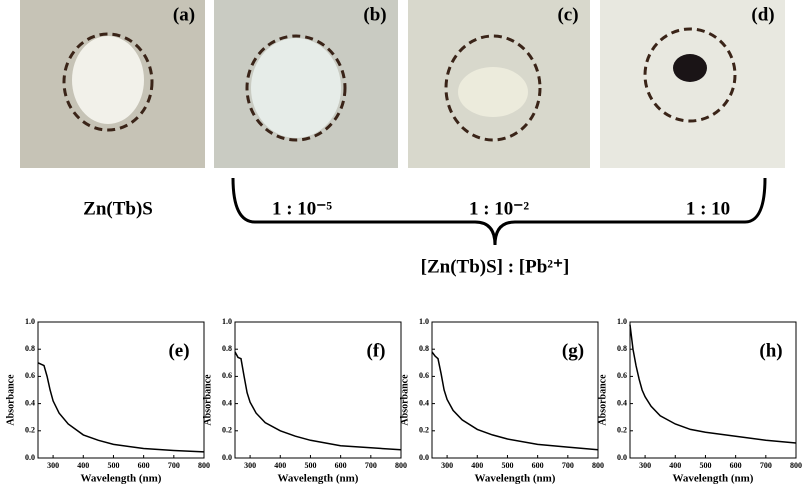  What do you see at coordinates (573, 350) in the screenshot?
I see `panel-label: (g)` at bounding box center [573, 350].